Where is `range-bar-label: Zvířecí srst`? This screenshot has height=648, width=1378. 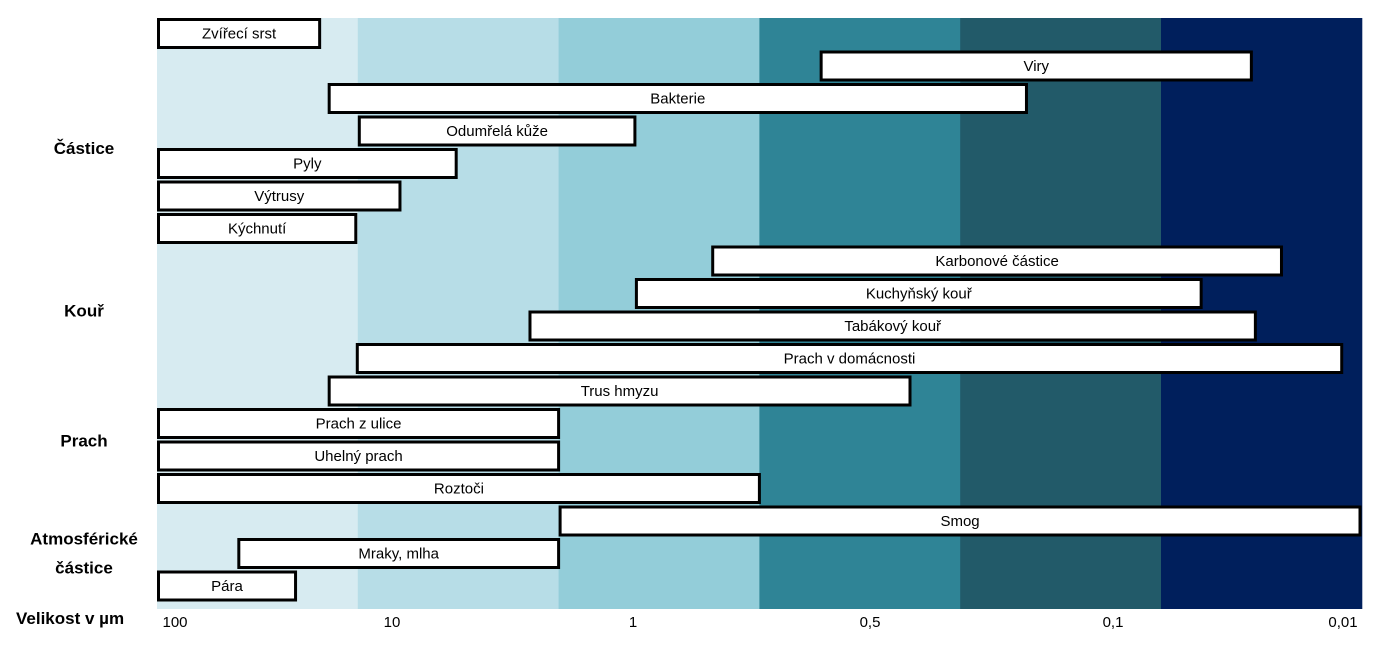
range-bar-label: Zvířecí srst is located at coordinates (239, 34).